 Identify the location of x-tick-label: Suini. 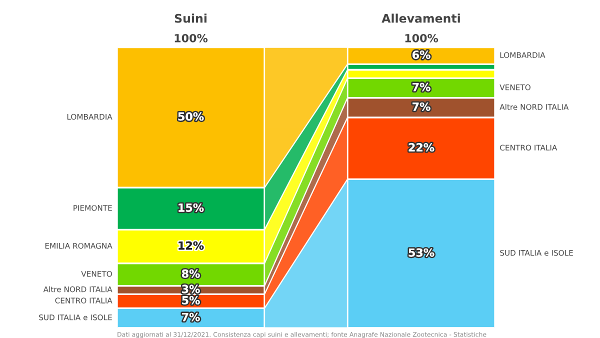
(190, 18).